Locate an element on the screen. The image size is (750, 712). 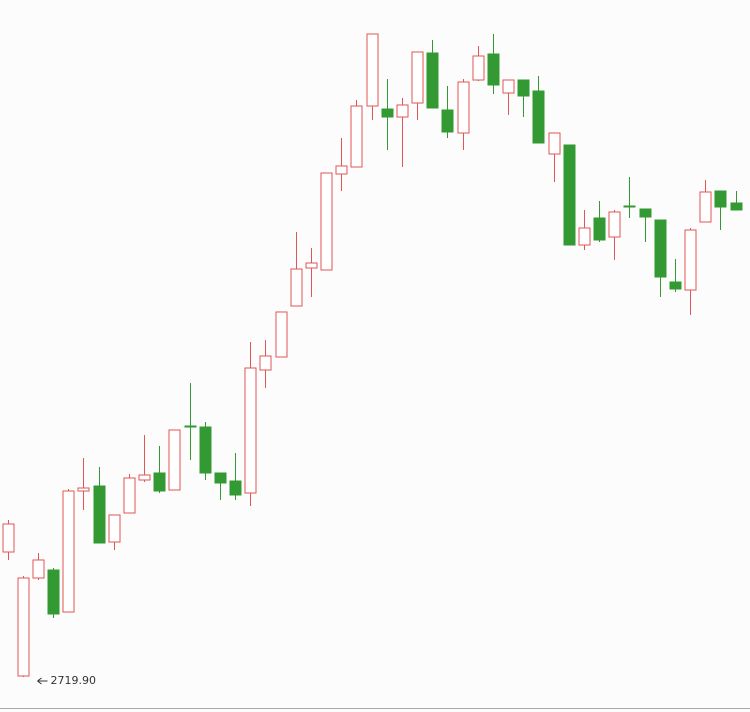
low-arrow-head is located at coordinates (39, 681).